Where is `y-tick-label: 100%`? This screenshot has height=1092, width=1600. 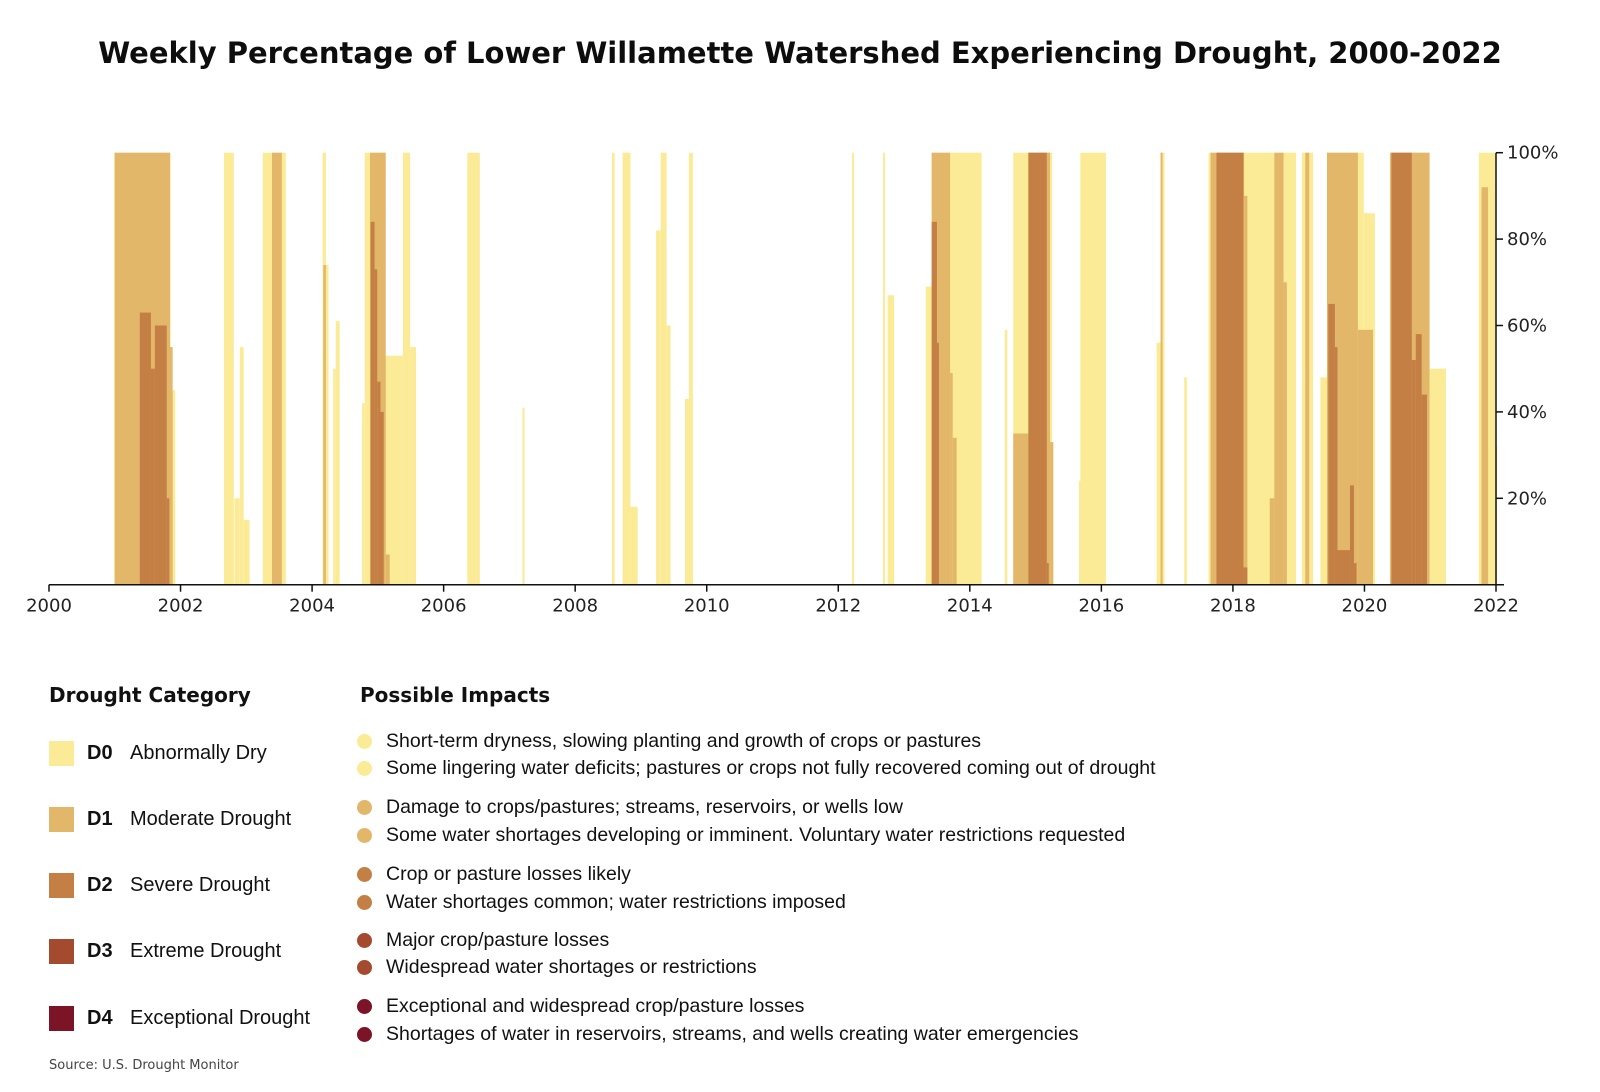 y-tick-label: 100% is located at coordinates (1532, 153).